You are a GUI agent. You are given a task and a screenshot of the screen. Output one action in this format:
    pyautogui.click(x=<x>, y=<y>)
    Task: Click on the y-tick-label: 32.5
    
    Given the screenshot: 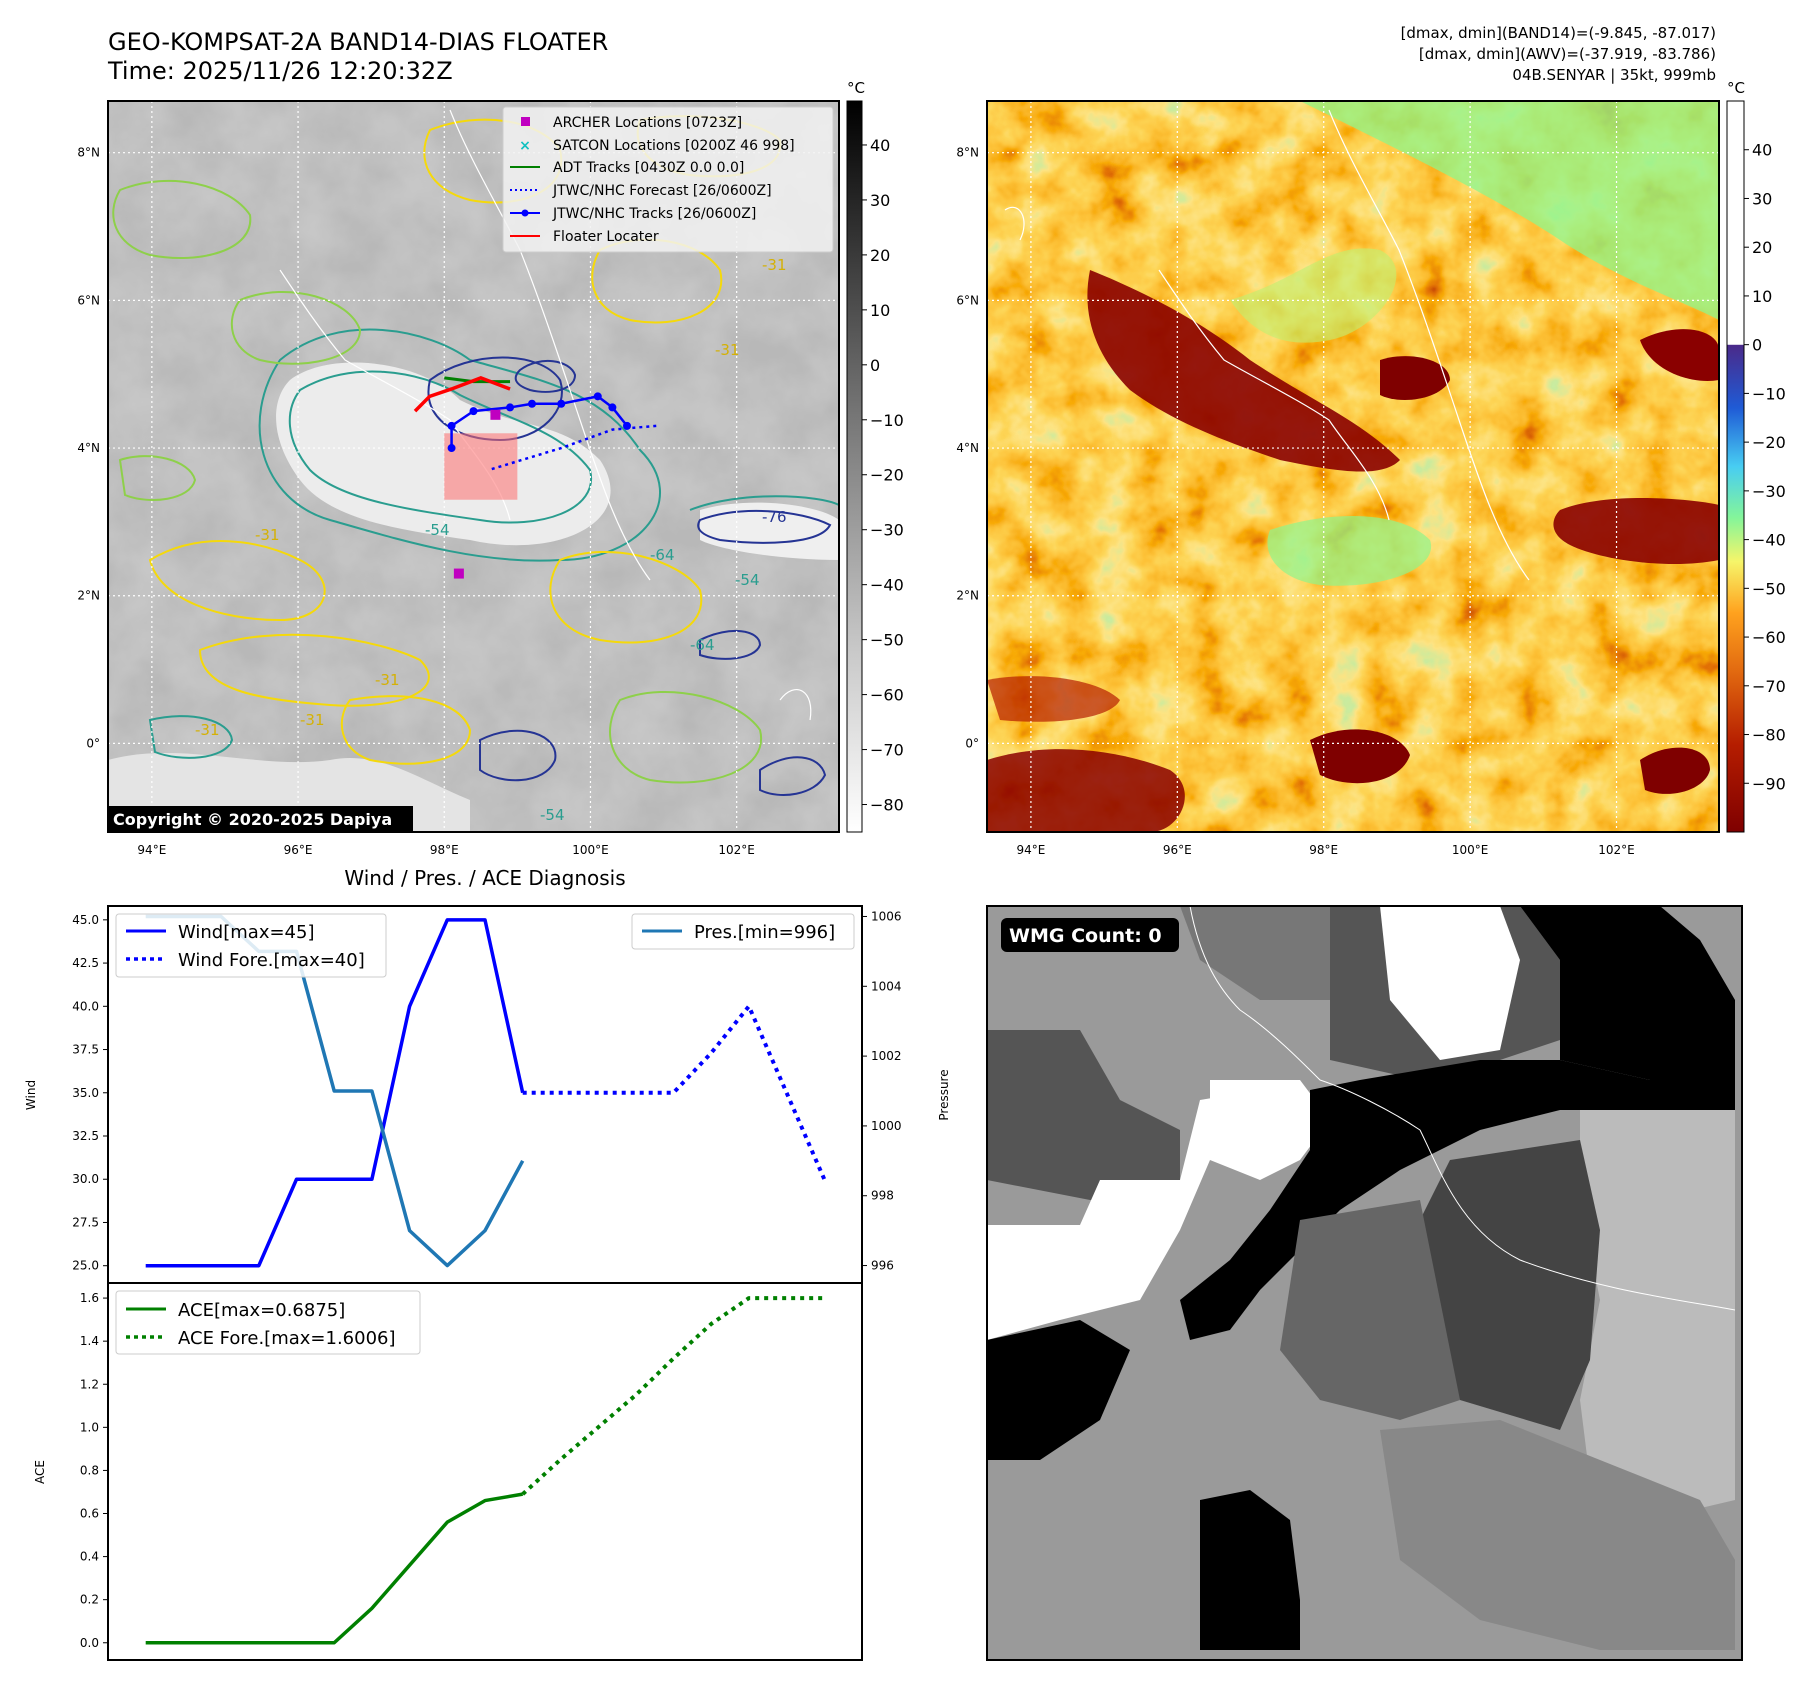 What is the action you would take?
    pyautogui.click(x=85, y=1136)
    